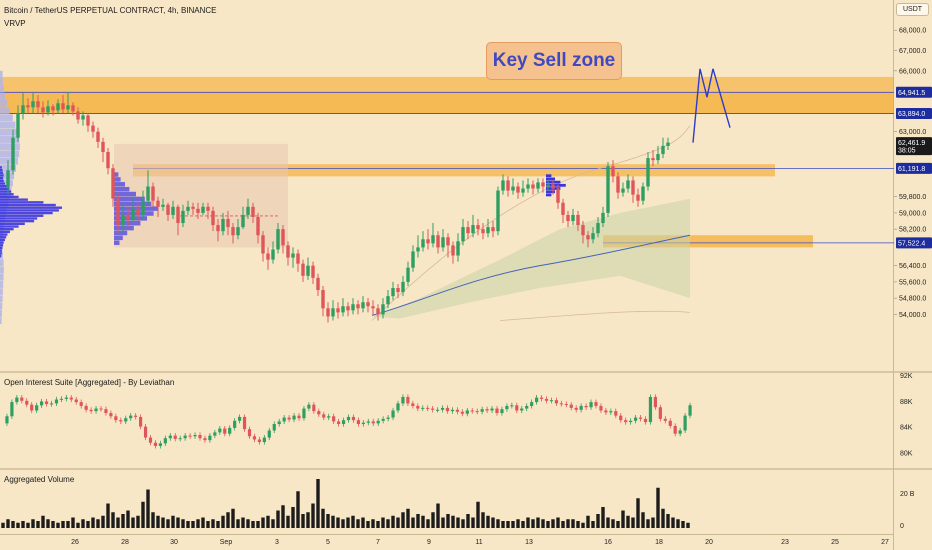 The height and width of the screenshot is (550, 932). I want to click on price-badge-bg, so click(914, 146).